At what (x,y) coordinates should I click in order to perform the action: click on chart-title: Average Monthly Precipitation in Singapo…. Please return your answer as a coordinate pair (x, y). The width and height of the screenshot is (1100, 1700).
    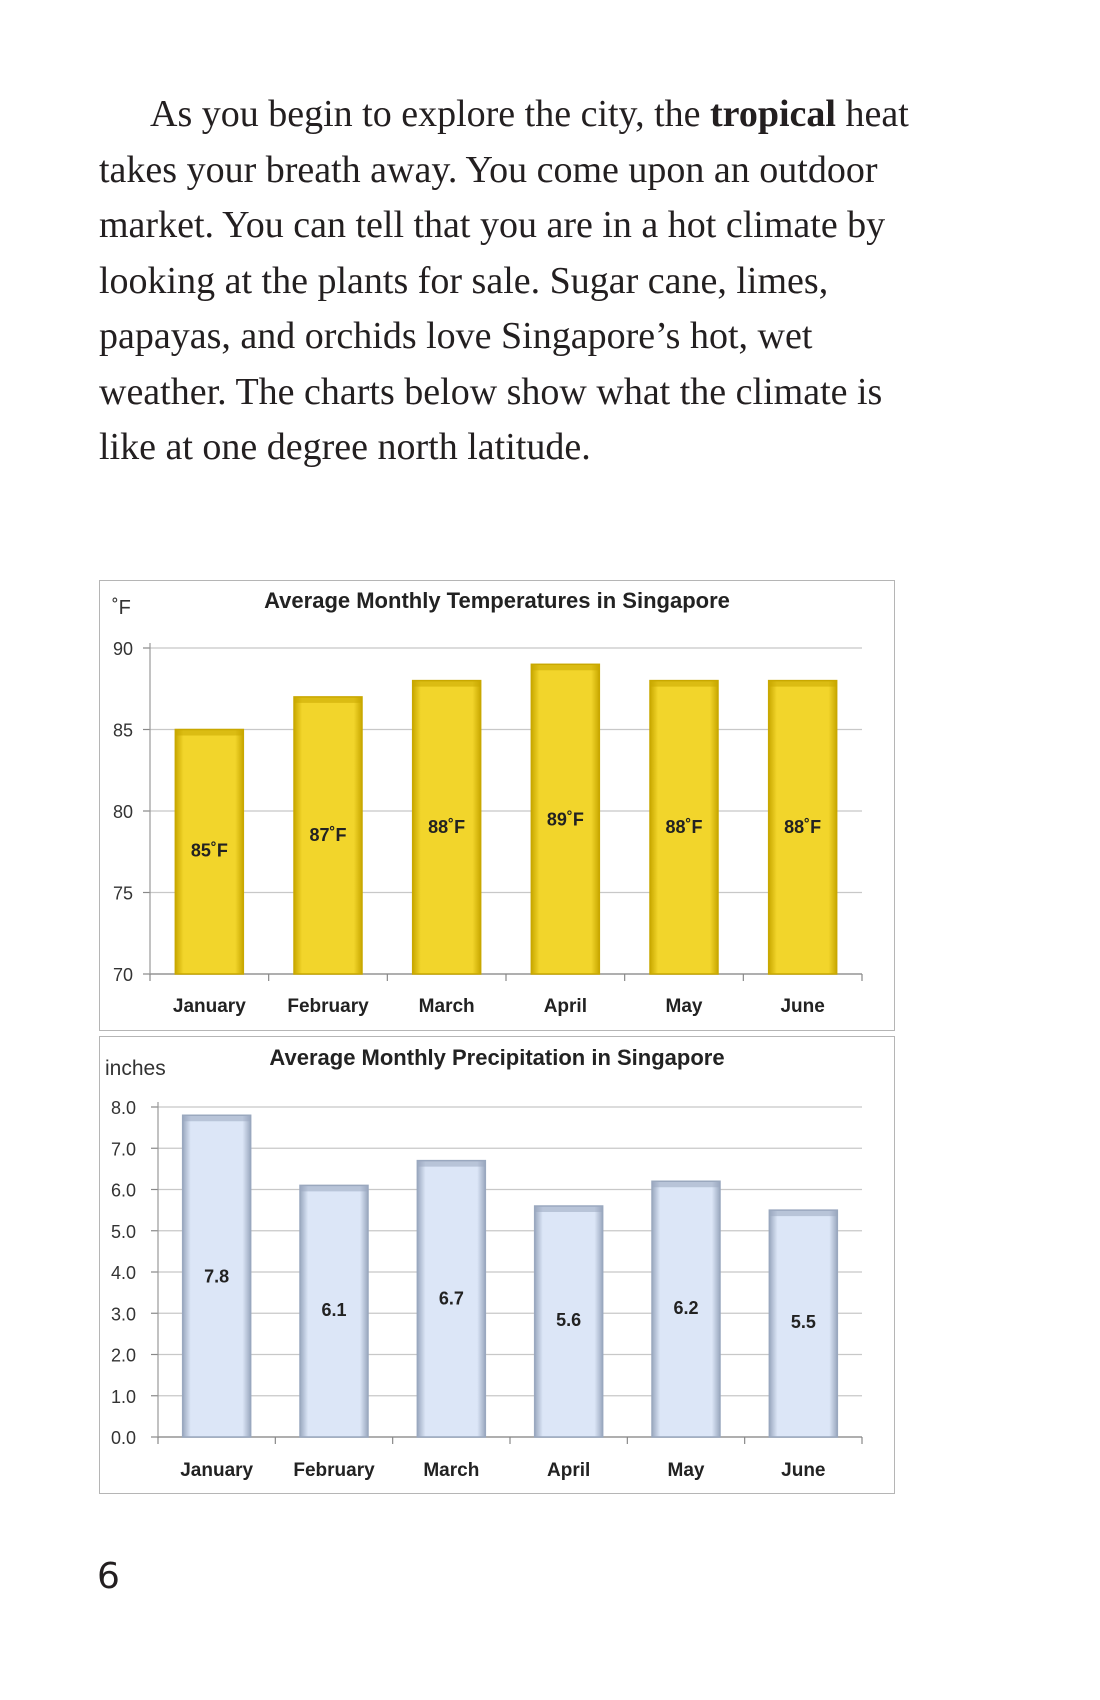
    Looking at the image, I should click on (496, 1057).